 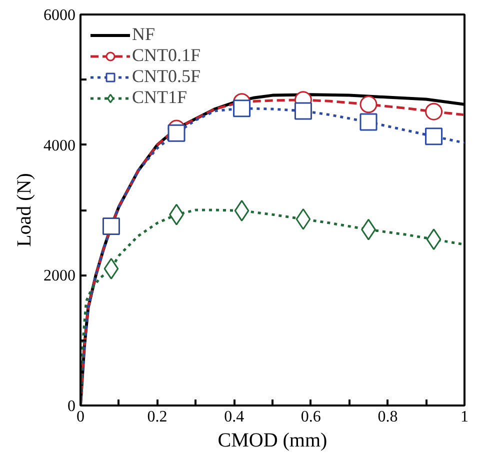 What do you see at coordinates (60, 145) in the screenshot?
I see `y-tick-label: 4000` at bounding box center [60, 145].